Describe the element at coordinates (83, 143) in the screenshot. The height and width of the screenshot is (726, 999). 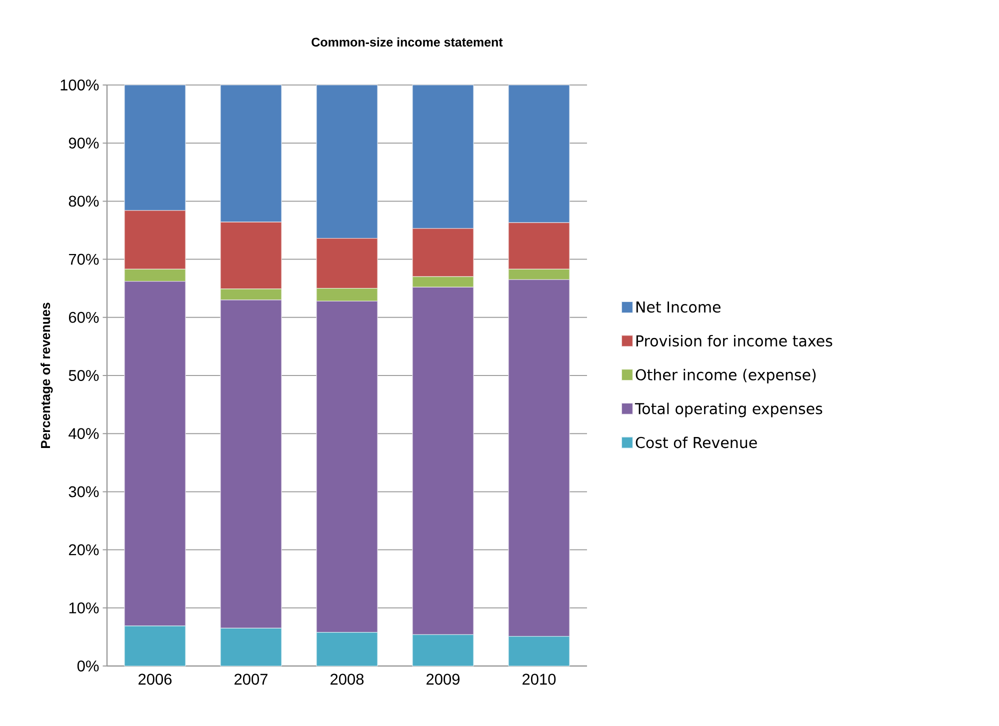
I see `y-tick-label: 90%` at that location.